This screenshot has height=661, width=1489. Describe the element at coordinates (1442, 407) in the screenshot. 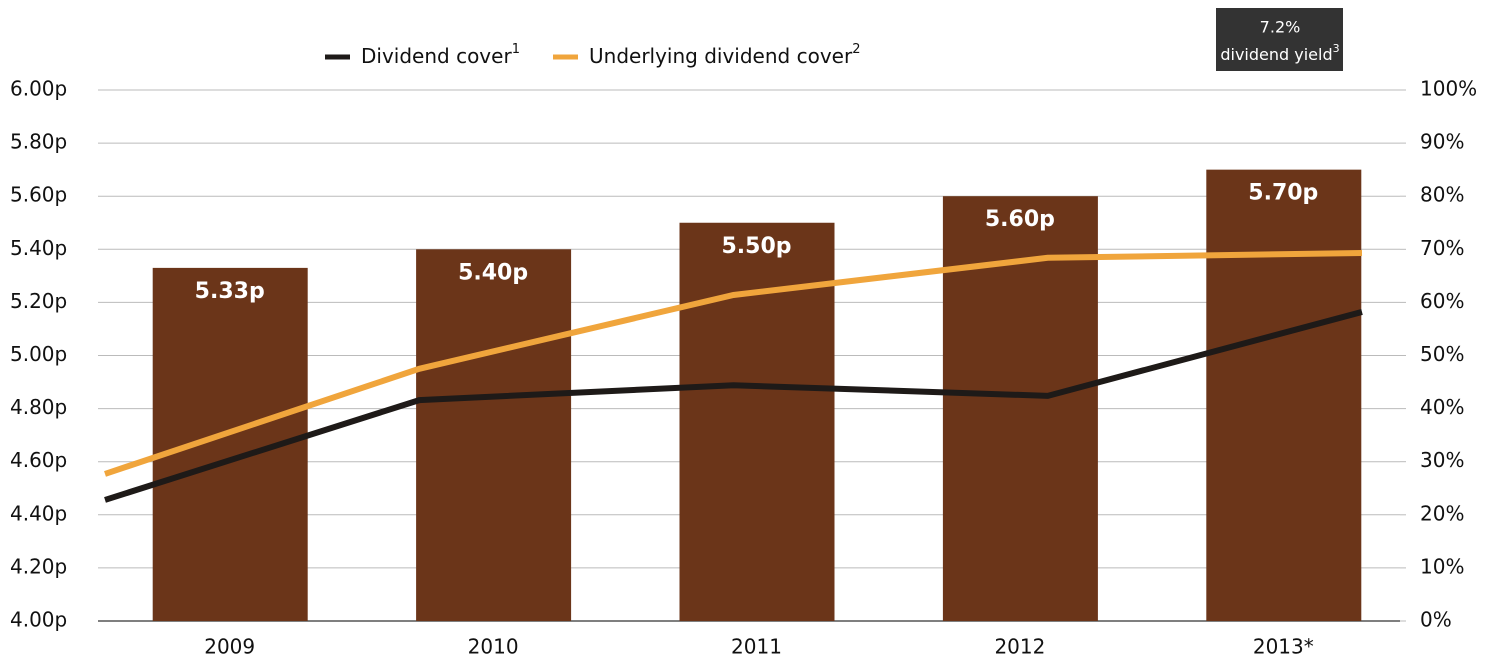

I see `y2-tick-label: 40%` at that location.